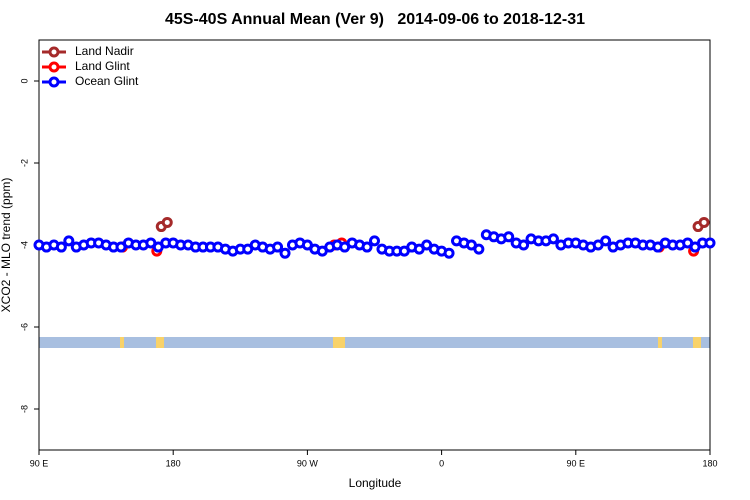 Image resolution: width=750 pixels, height=500 pixels. What do you see at coordinates (6, 245) in the screenshot?
I see `y-axis-label: XCO2 - MLO trend (ppm)` at bounding box center [6, 245].